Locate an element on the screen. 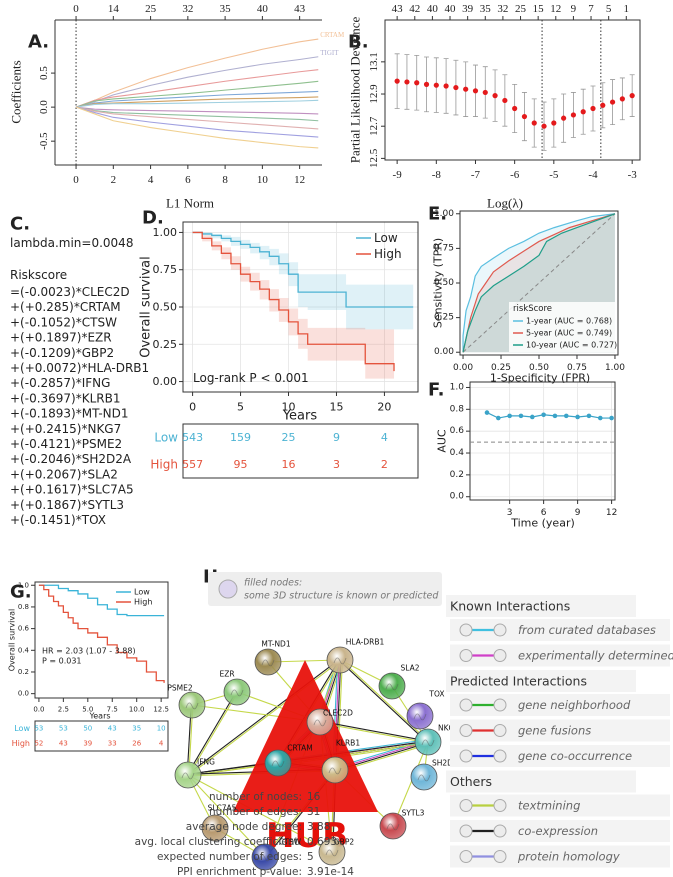  legend-label: Low is located at coordinates (142, 592).